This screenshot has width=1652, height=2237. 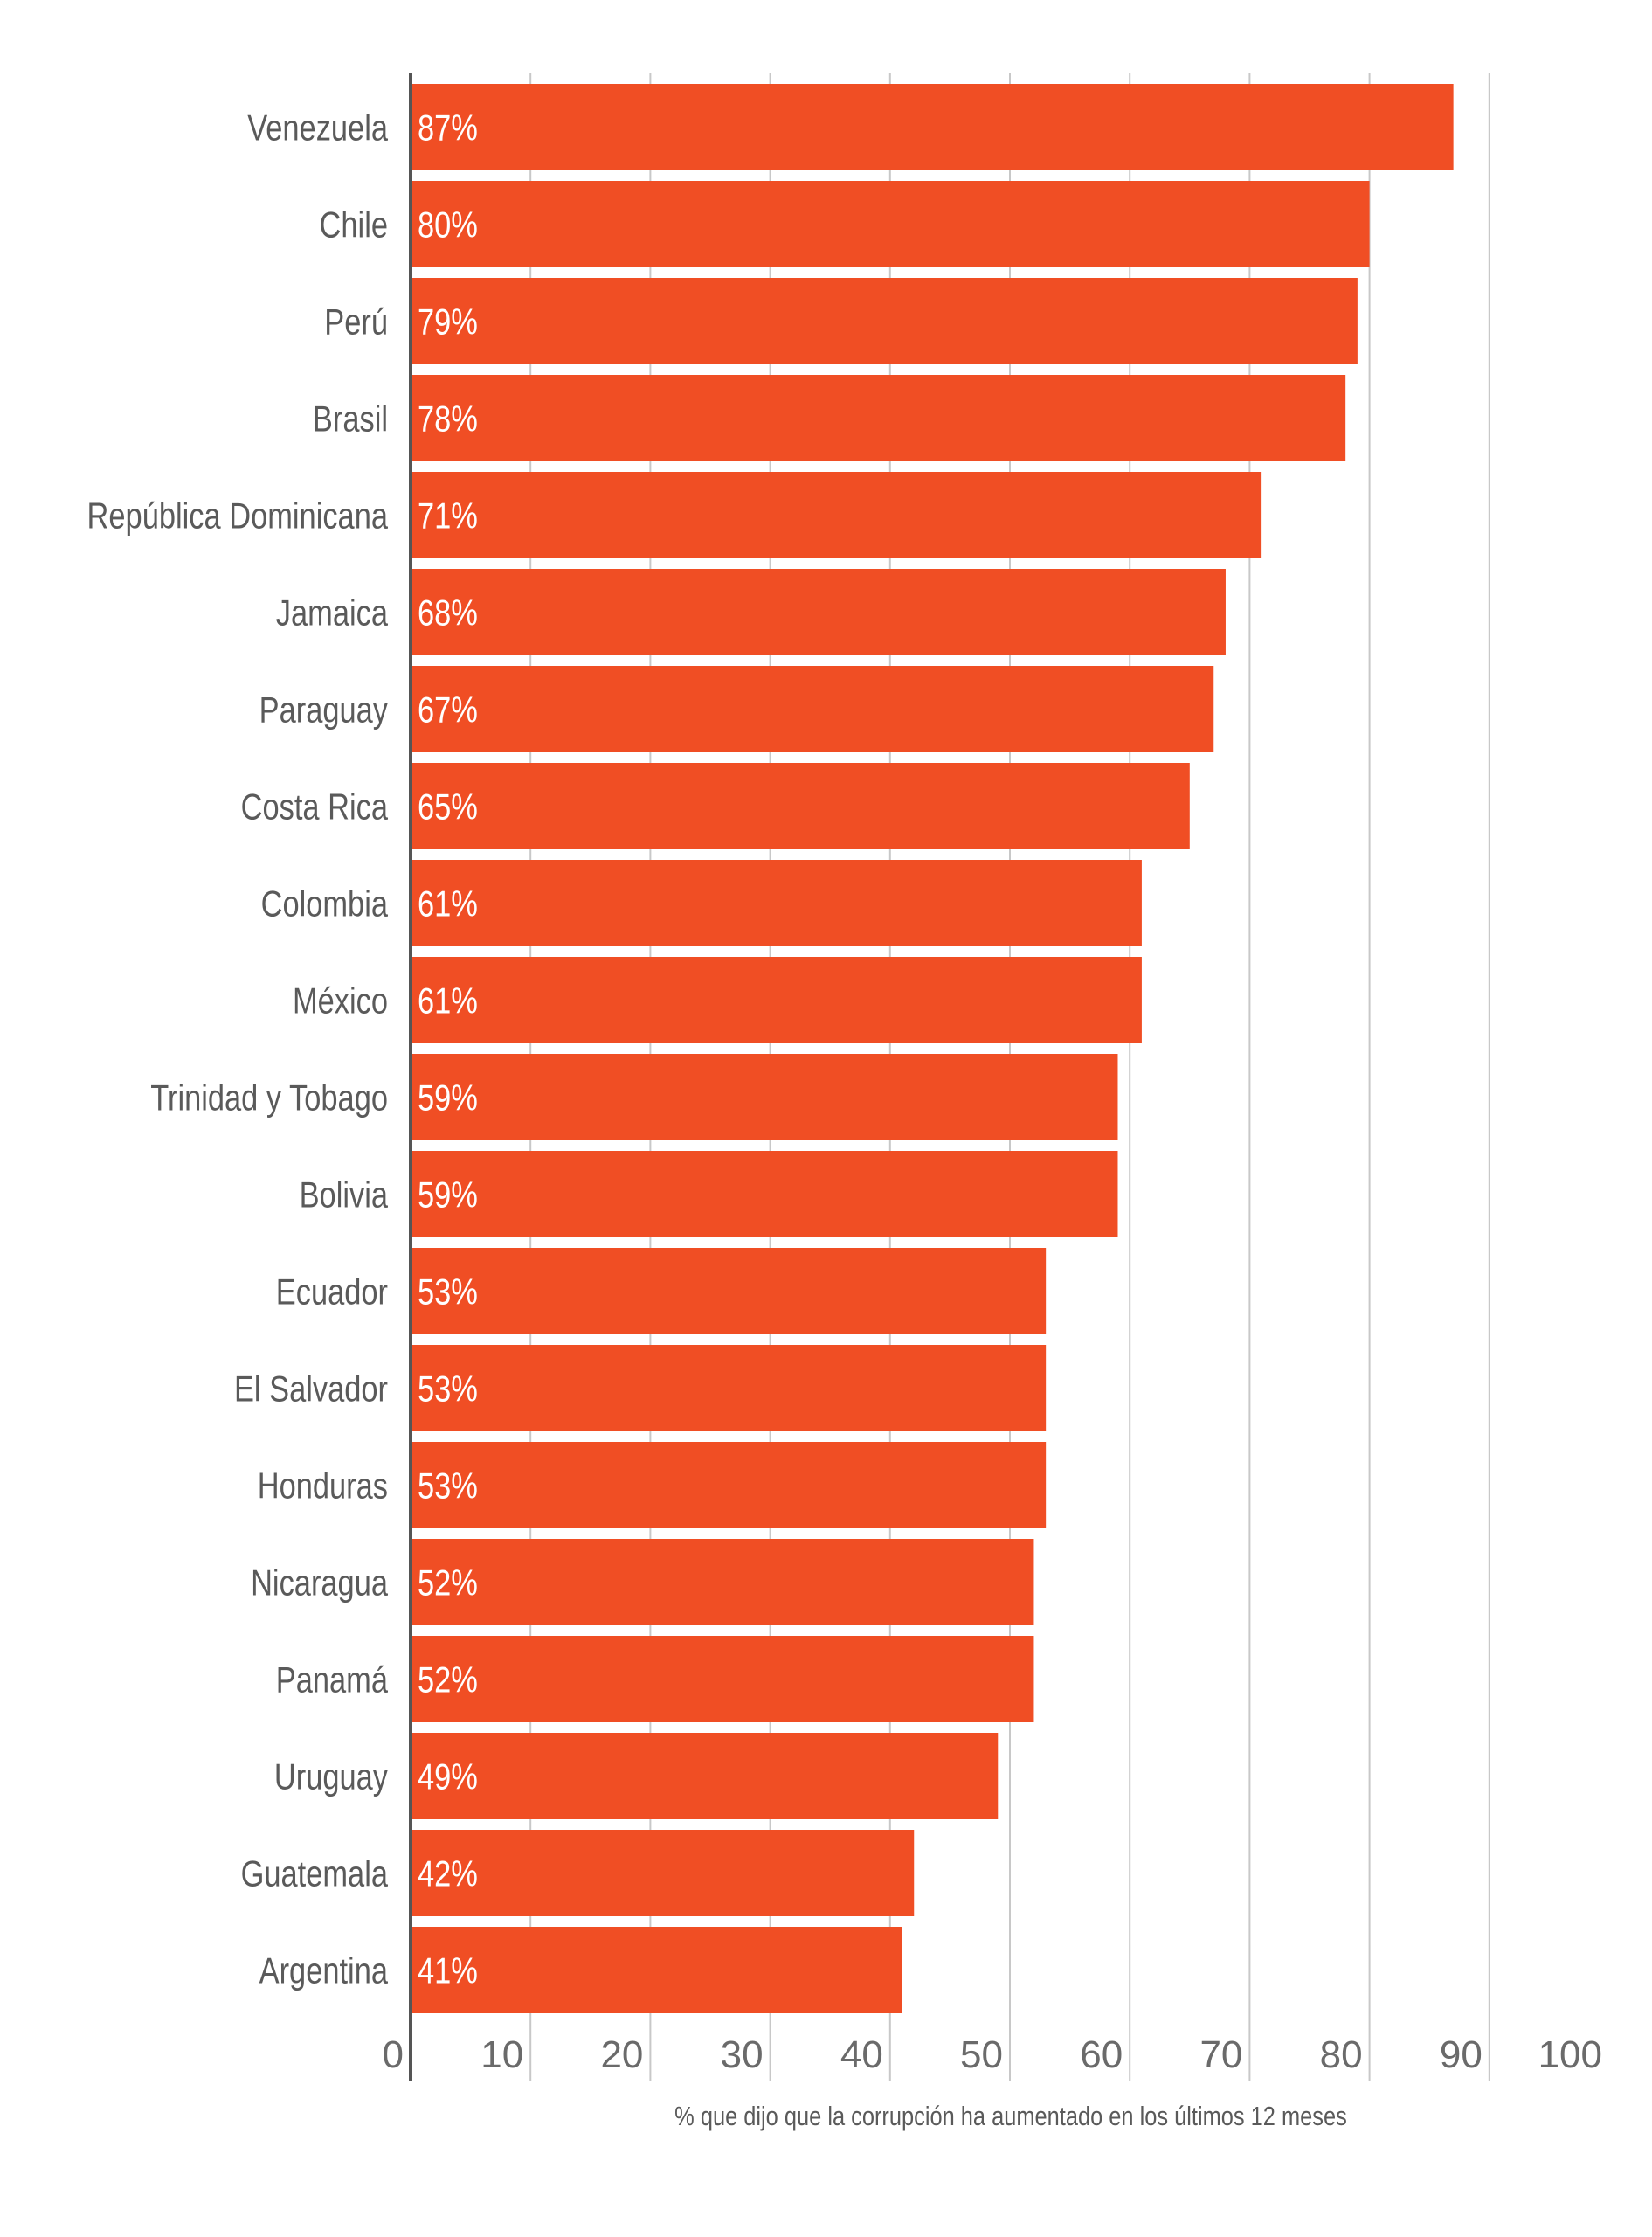 I want to click on value-label: 42%, so click(x=448, y=1873).